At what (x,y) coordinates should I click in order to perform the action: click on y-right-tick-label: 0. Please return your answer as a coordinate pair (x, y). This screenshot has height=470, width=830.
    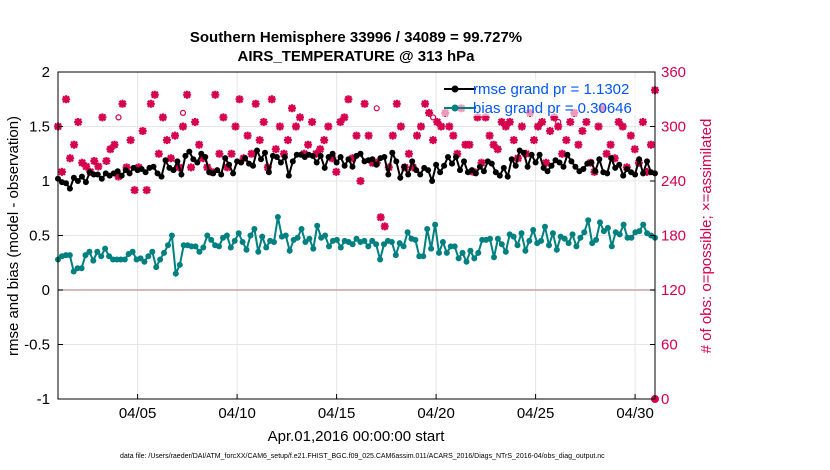
    Looking at the image, I should click on (665, 399).